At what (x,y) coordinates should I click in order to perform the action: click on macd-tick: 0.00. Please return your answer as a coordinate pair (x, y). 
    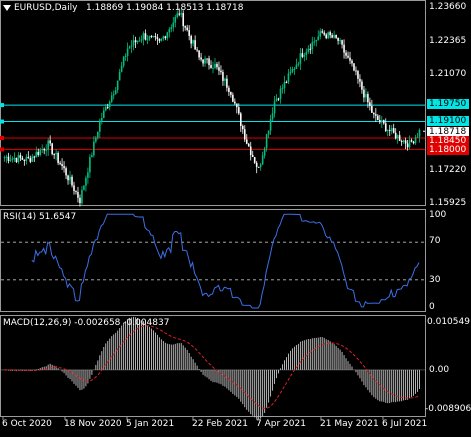
    Looking at the image, I should click on (439, 370).